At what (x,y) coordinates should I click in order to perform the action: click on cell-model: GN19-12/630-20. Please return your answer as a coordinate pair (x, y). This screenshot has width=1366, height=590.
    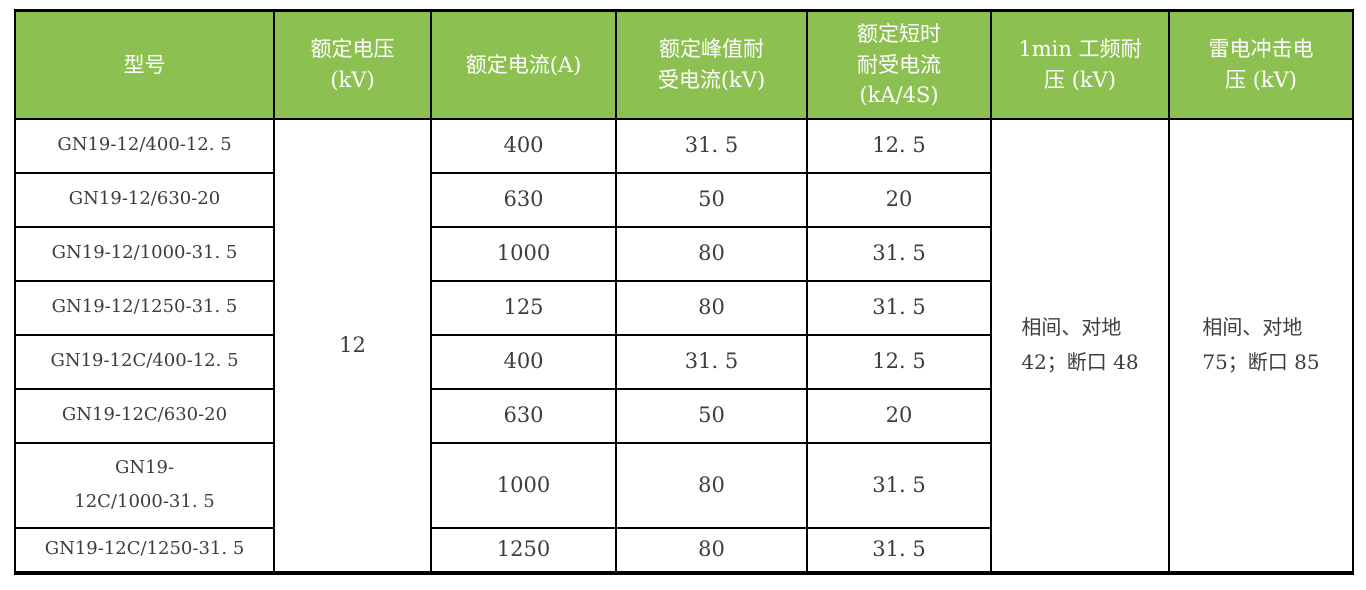
    Looking at the image, I should click on (144, 199).